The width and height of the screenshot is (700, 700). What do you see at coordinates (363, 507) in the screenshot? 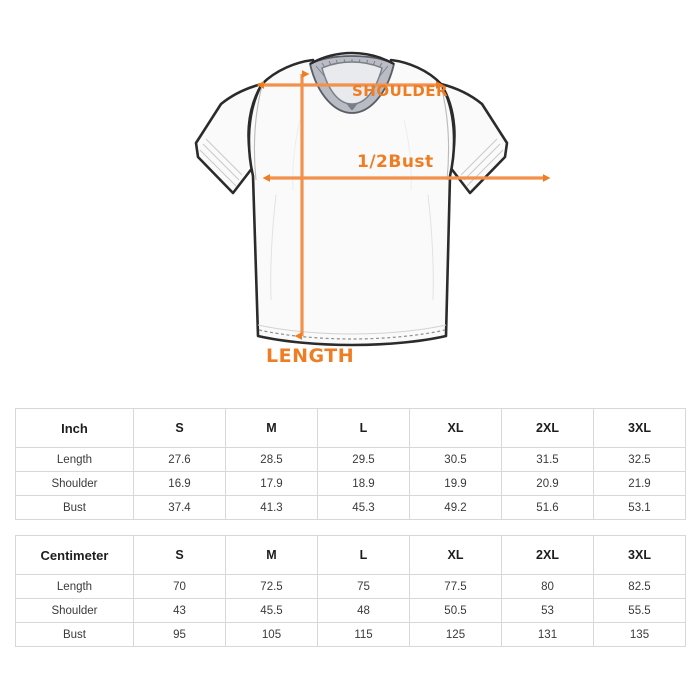
I see `cell-value: 45.3` at bounding box center [363, 507].